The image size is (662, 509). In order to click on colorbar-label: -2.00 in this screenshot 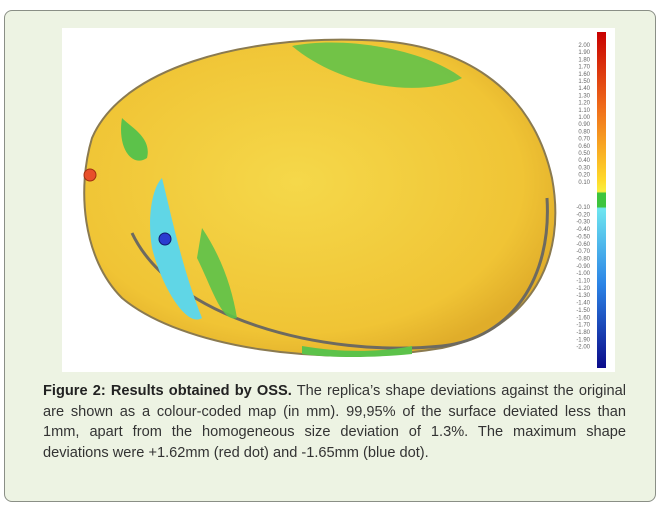, I will do `click(583, 348)`.